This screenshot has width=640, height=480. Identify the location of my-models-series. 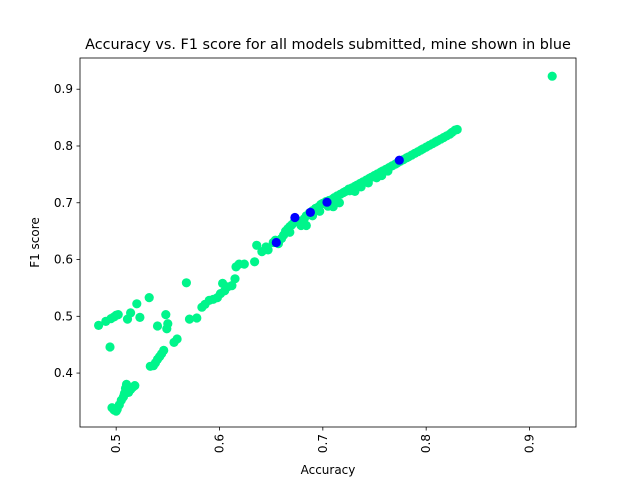
(337, 201).